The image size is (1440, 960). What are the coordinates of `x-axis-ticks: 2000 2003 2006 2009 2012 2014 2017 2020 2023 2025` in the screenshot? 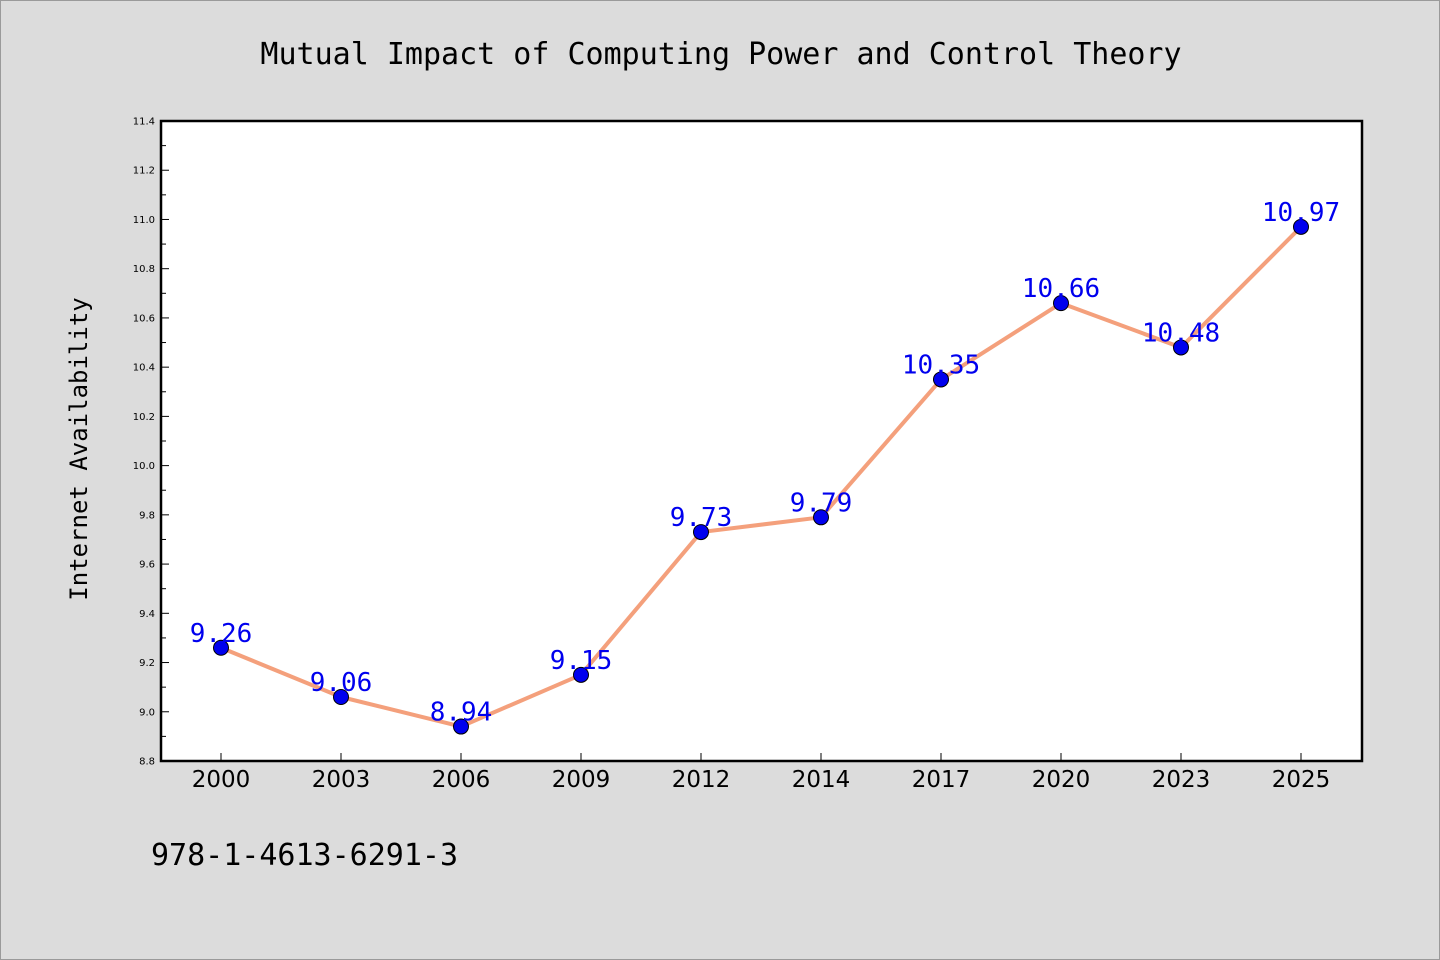 It's located at (761, 773).